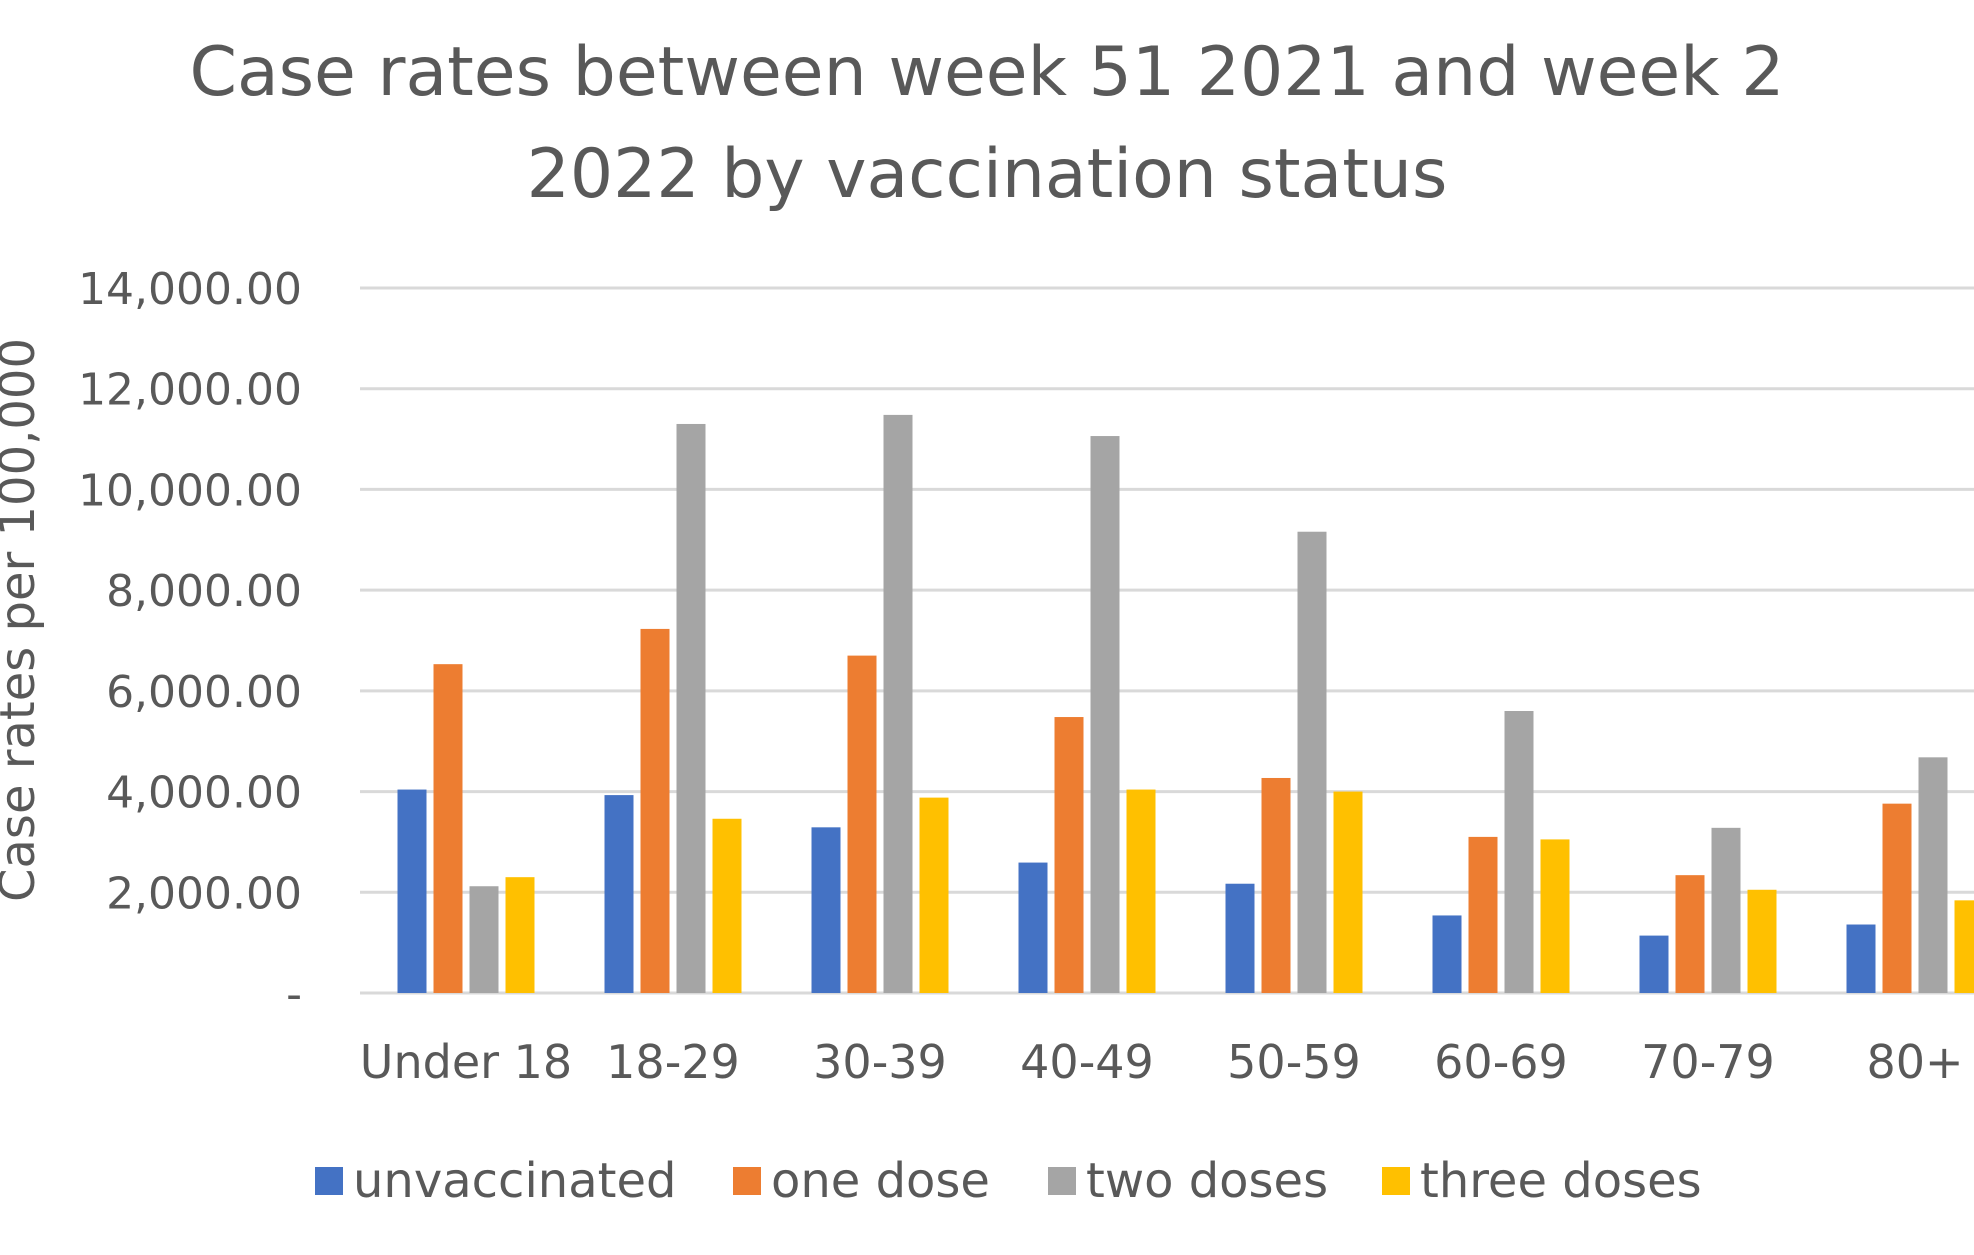  I want to click on x-tick-label-under-18: Under 18, so click(466, 1062).